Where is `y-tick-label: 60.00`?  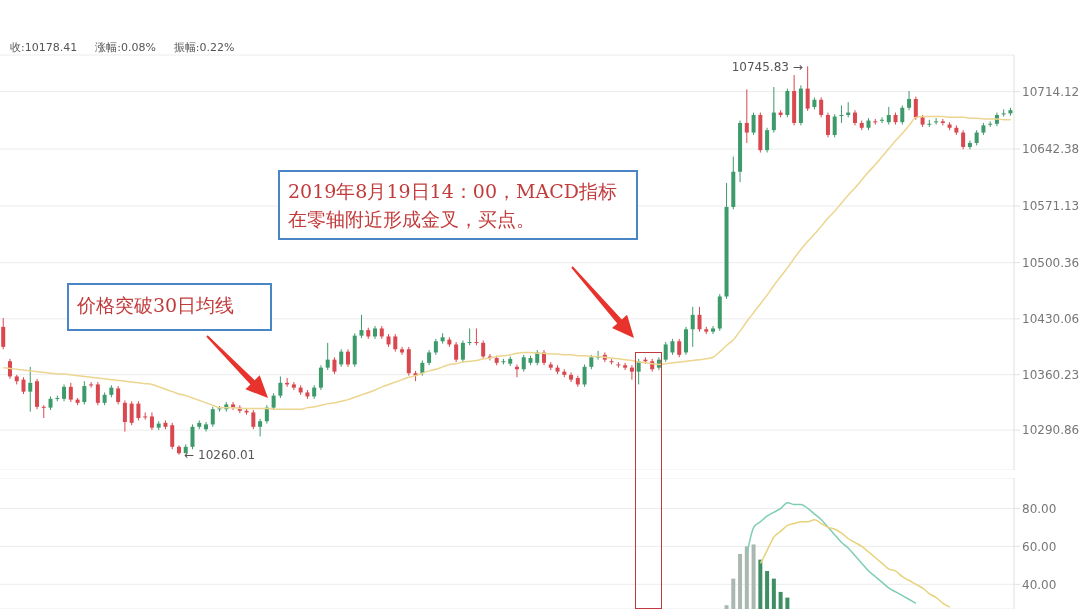 y-tick-label: 60.00 is located at coordinates (1039, 546).